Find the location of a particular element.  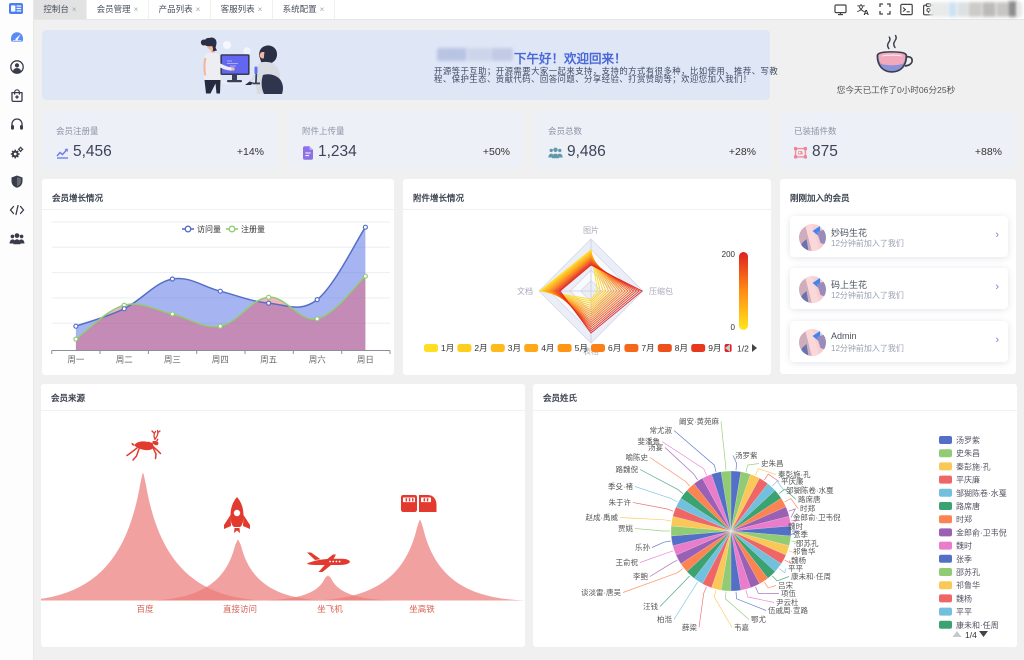

svg-text: 汤宴 is located at coordinates (655, 447).